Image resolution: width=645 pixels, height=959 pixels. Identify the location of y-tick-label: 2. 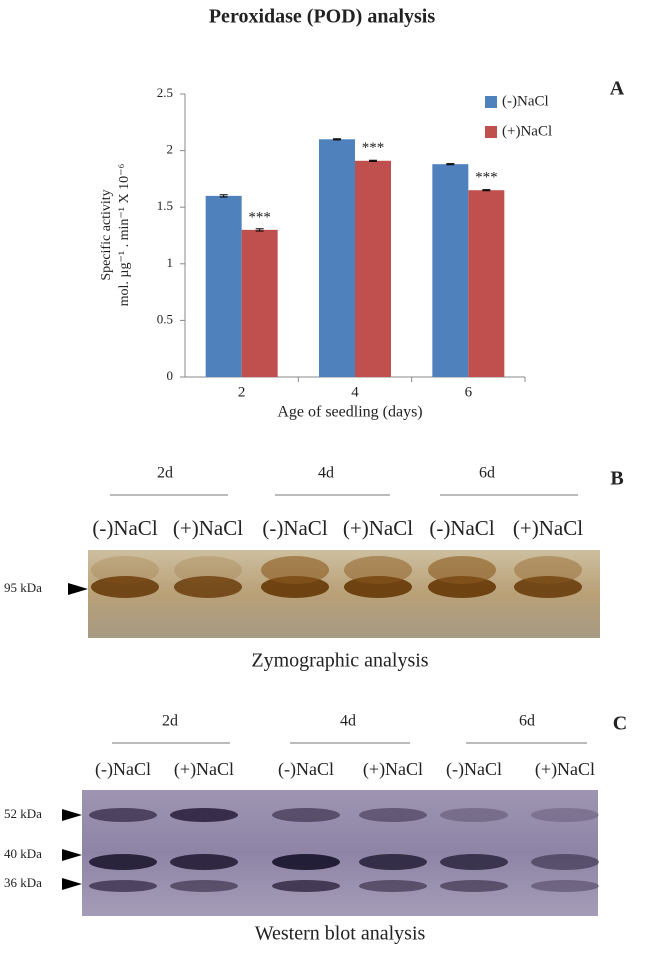
(170, 149).